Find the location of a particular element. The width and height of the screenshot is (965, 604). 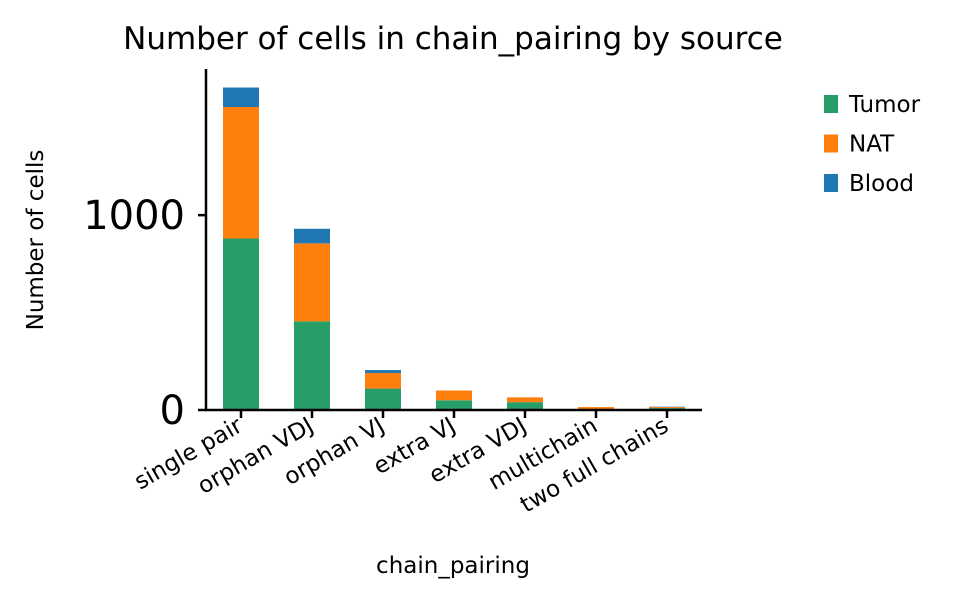

y-axis-label: Number of cells is located at coordinates (36, 240).